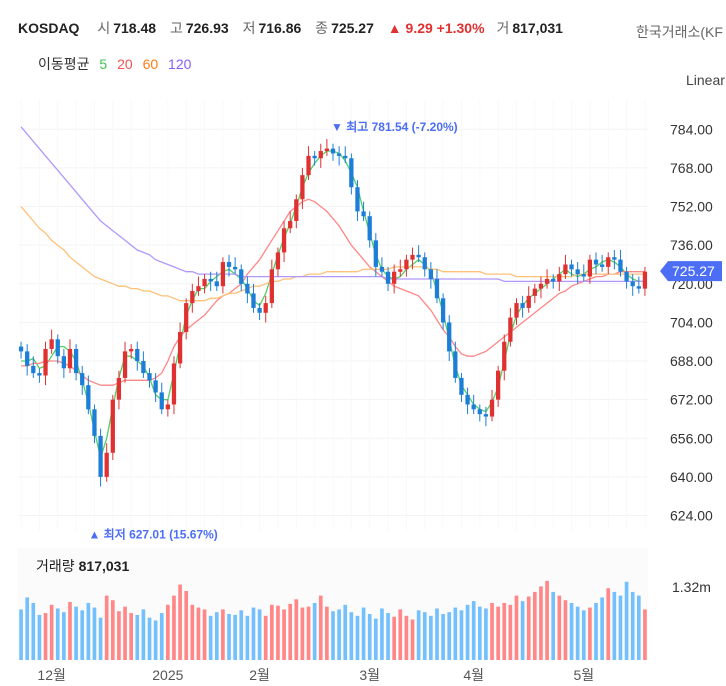 The image size is (726, 686). Describe the element at coordinates (125, 64) in the screenshot. I see `ma20-legend: 20` at that location.